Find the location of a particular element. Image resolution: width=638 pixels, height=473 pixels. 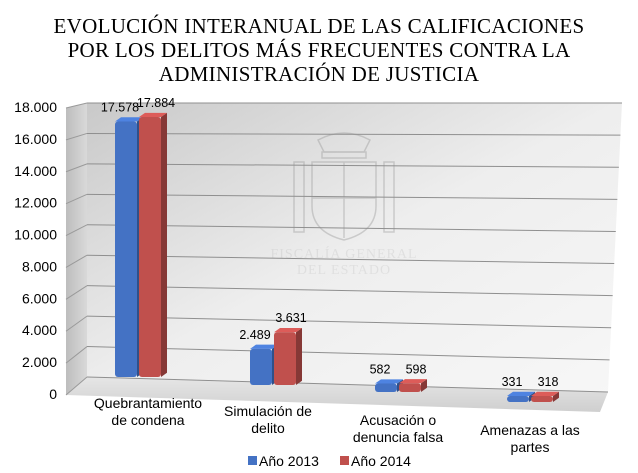

legend: Año 2013 Año 2014 is located at coordinates (329, 461).